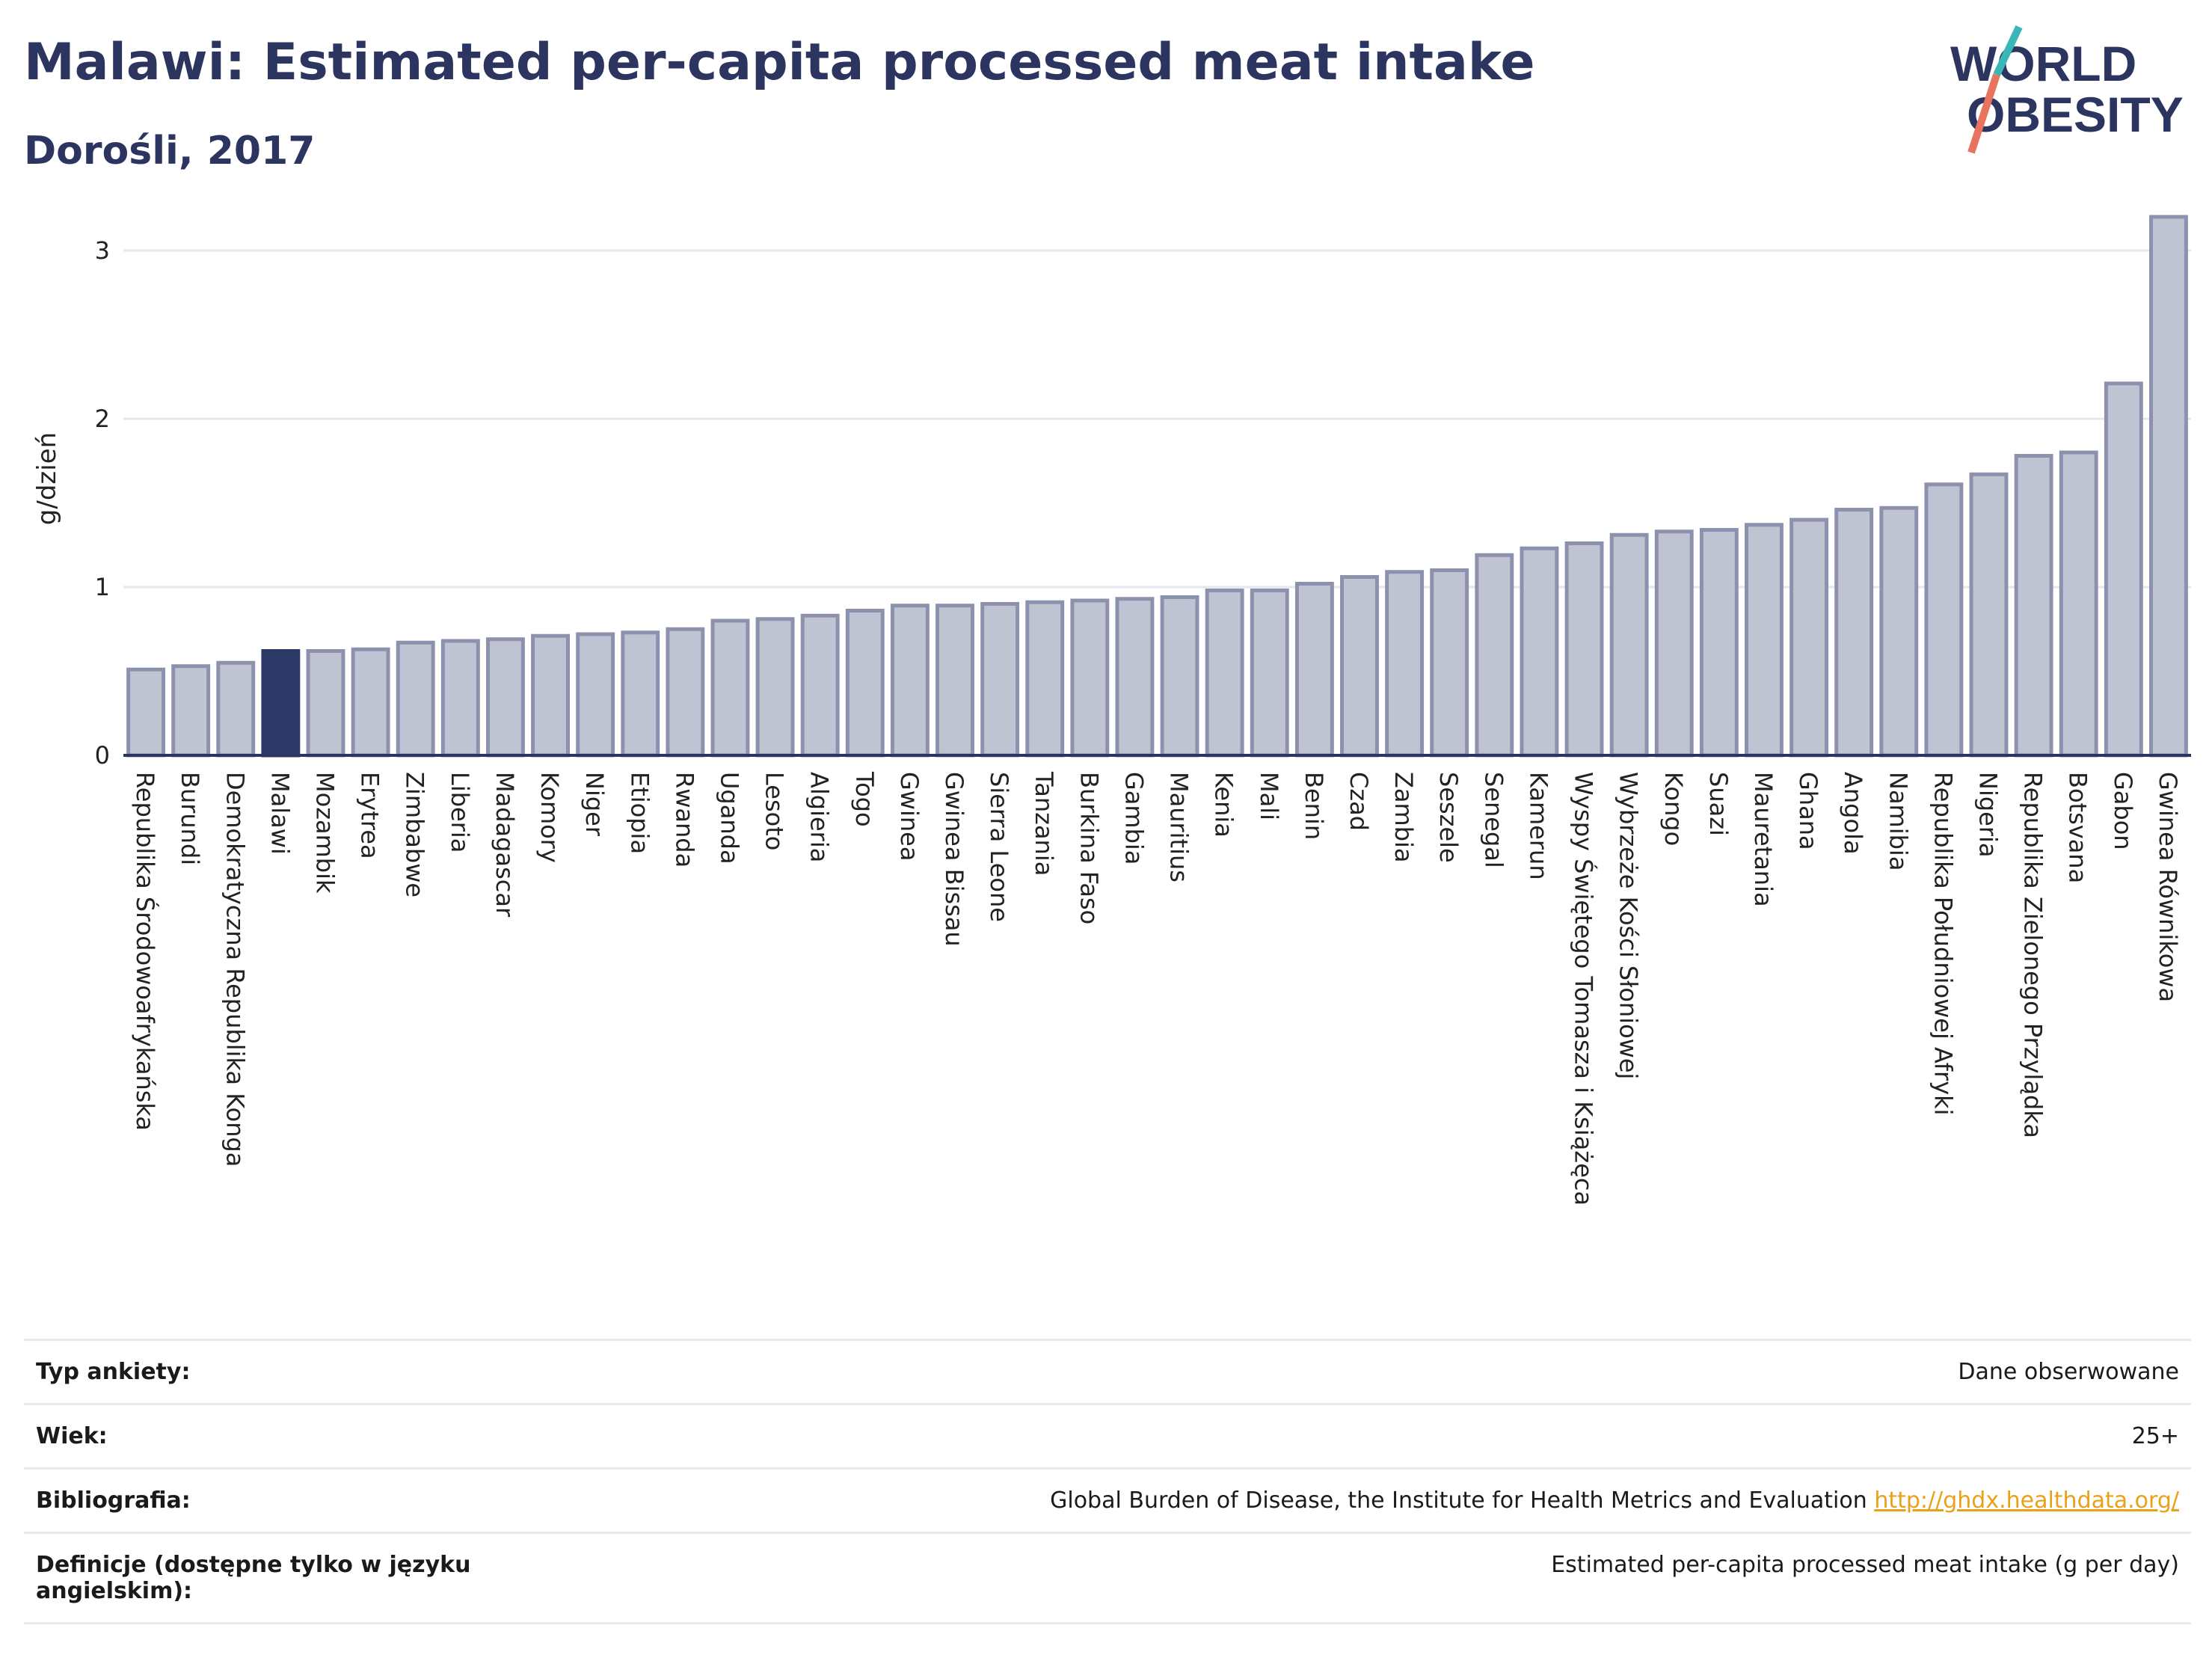 The image size is (2212, 1655). What do you see at coordinates (2078, 827) in the screenshot?
I see `x-tick-label: Botsvana` at bounding box center [2078, 827].